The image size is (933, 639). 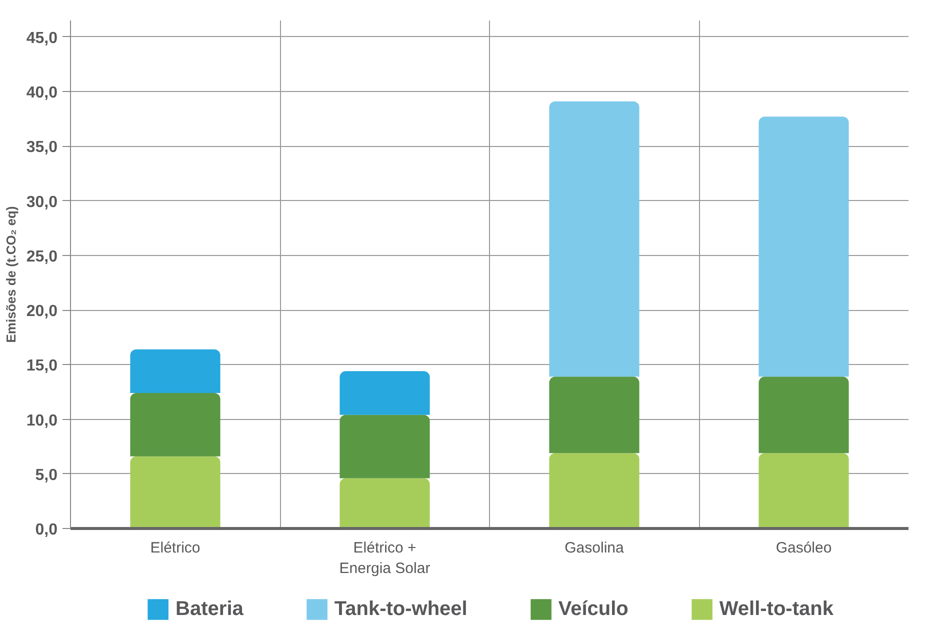 I want to click on y-tick-label: 15,0, so click(x=42, y=366).